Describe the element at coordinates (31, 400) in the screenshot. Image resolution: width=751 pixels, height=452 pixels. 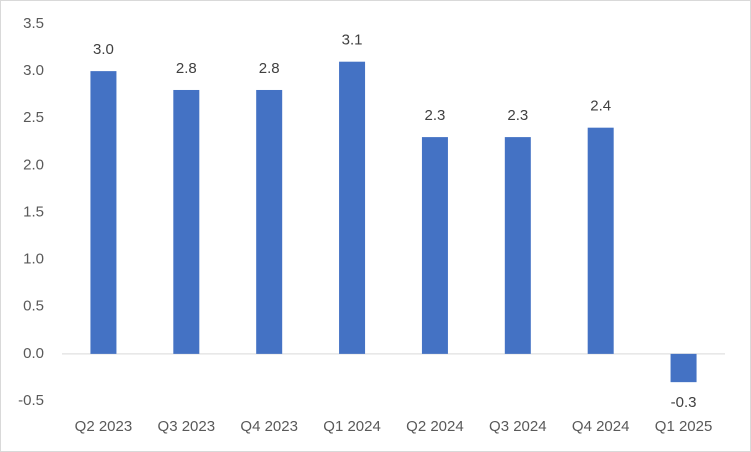
I see `y-tick-label: -0.5` at that location.